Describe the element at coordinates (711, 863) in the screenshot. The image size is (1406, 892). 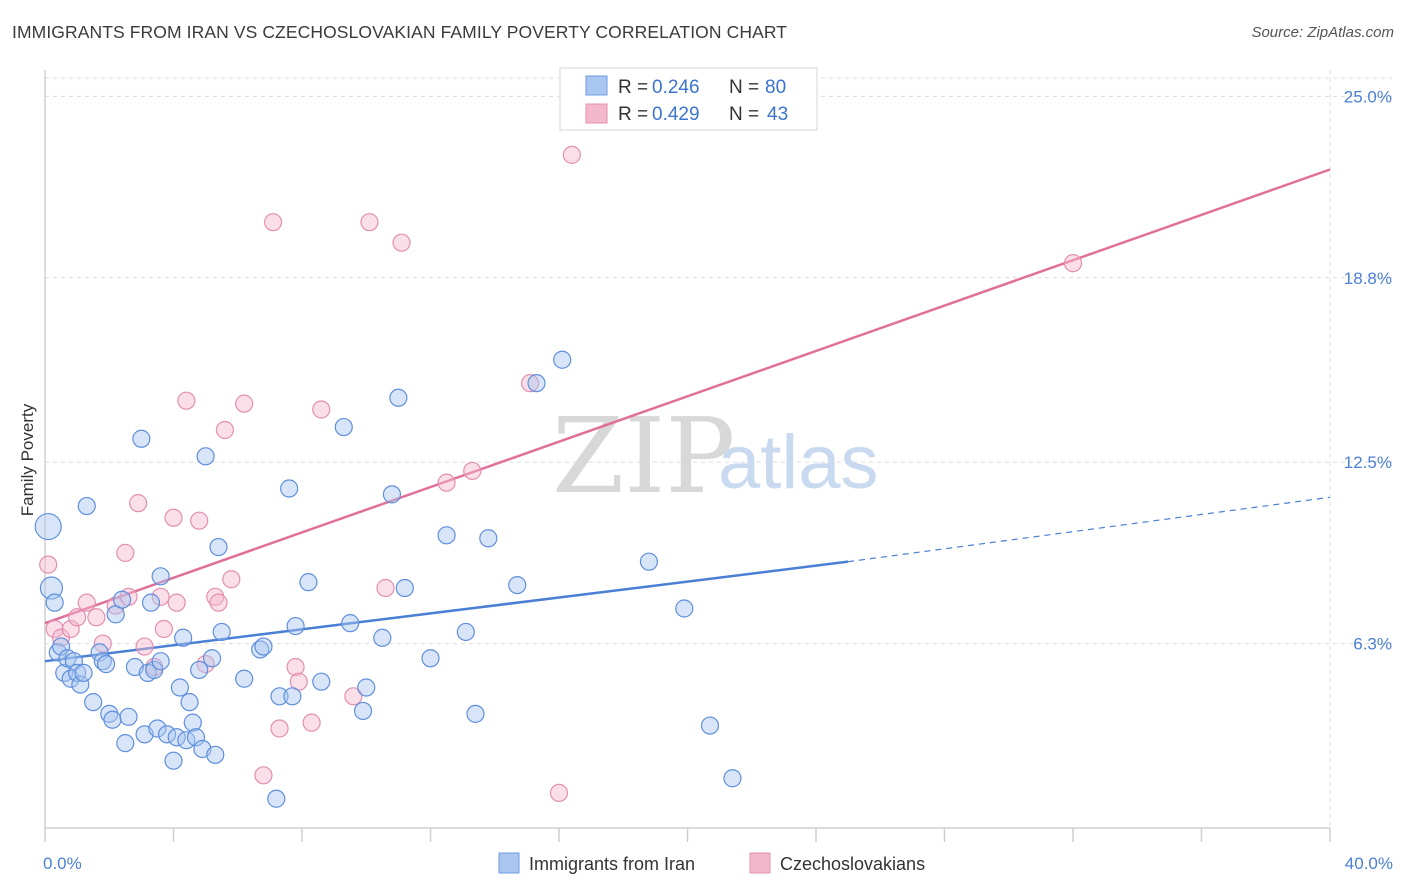
I see `bottom-legend: Immigrants from Iran Czechoslovakians` at that location.